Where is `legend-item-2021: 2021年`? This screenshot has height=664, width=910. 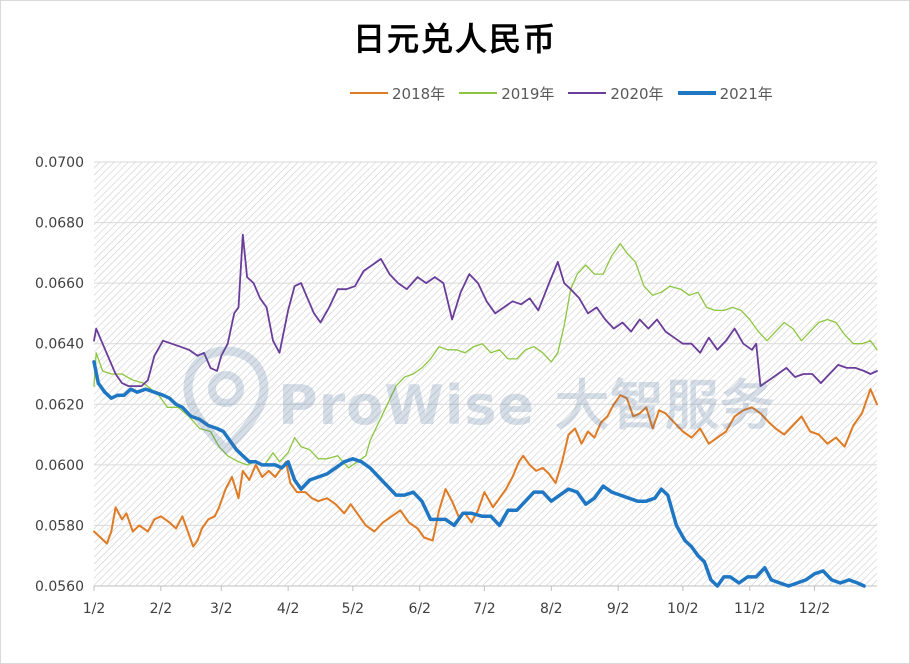 legend-item-2021: 2021年 is located at coordinates (725, 93).